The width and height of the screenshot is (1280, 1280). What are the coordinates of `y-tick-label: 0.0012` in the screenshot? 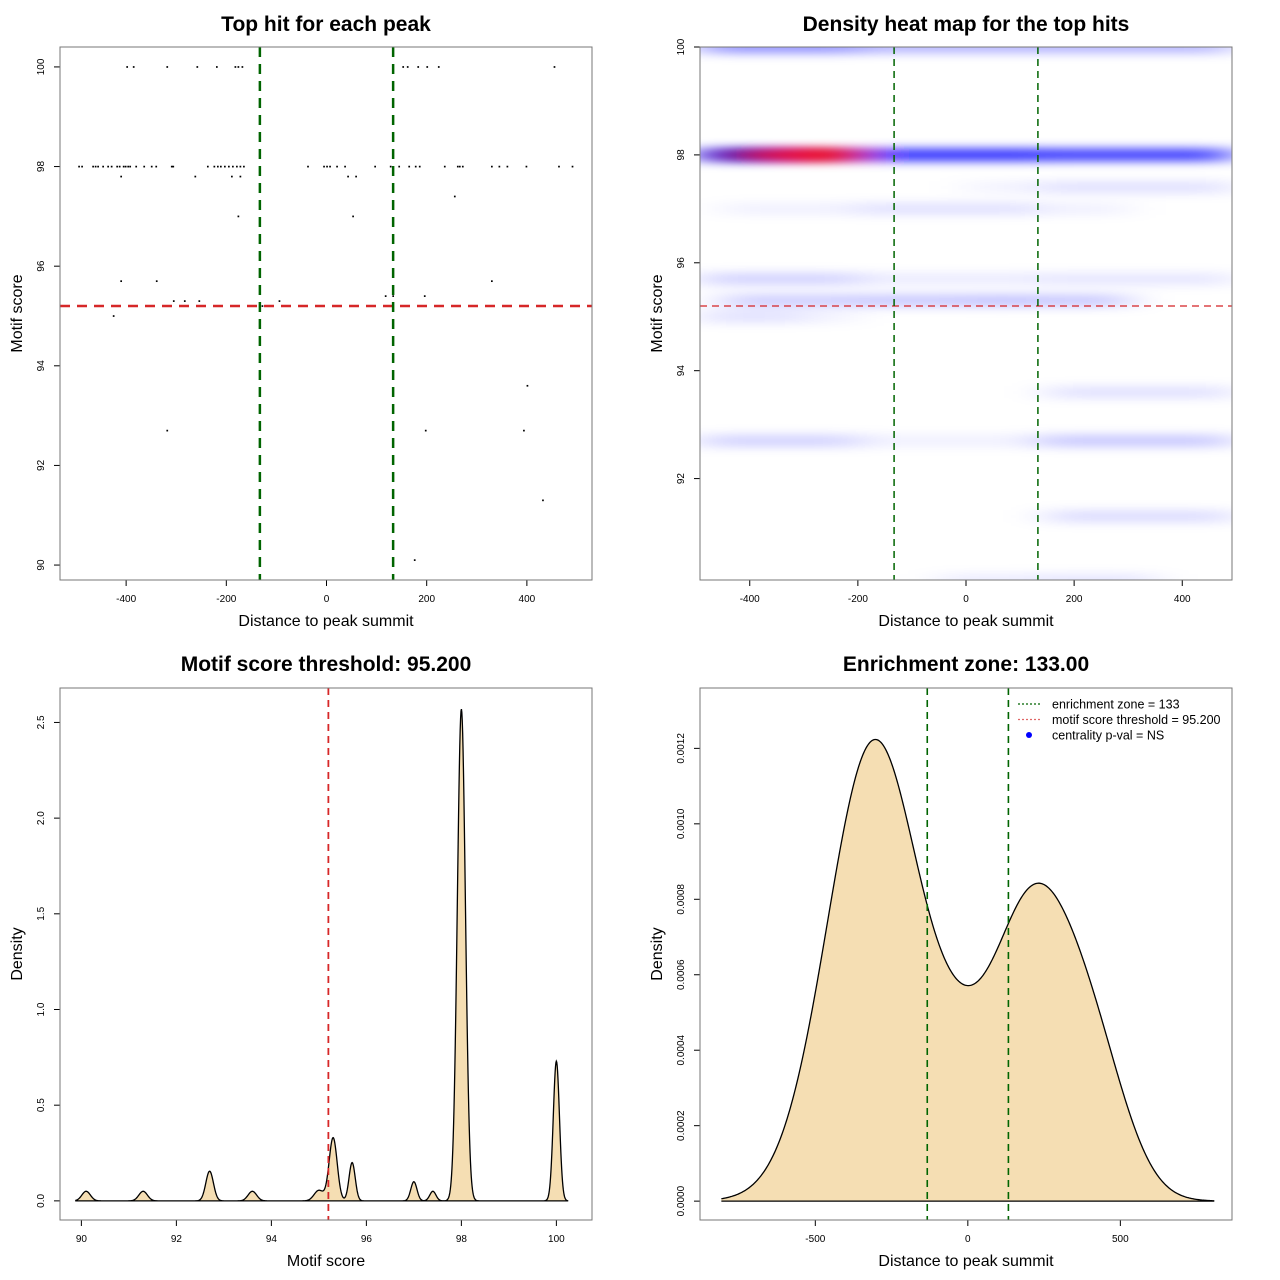 It's located at (681, 748).